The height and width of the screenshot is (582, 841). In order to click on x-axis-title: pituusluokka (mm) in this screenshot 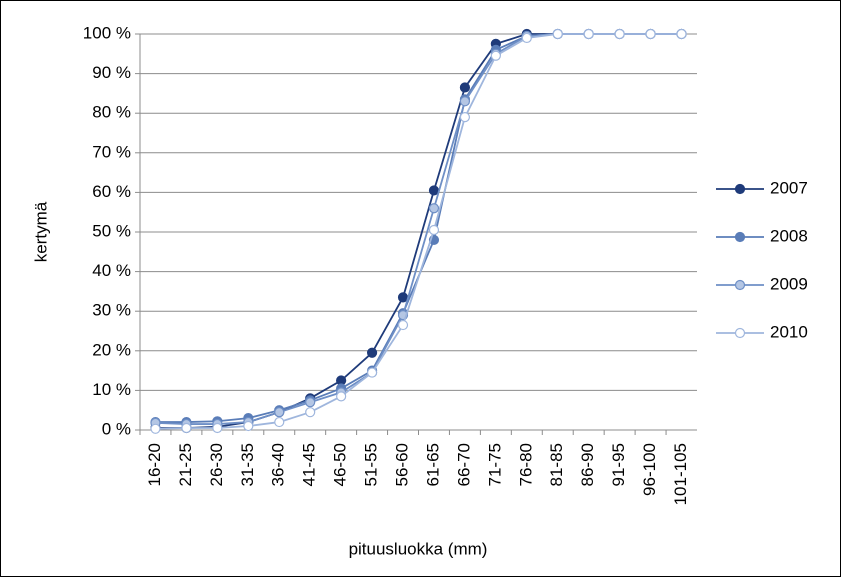, I will do `click(418, 548)`.